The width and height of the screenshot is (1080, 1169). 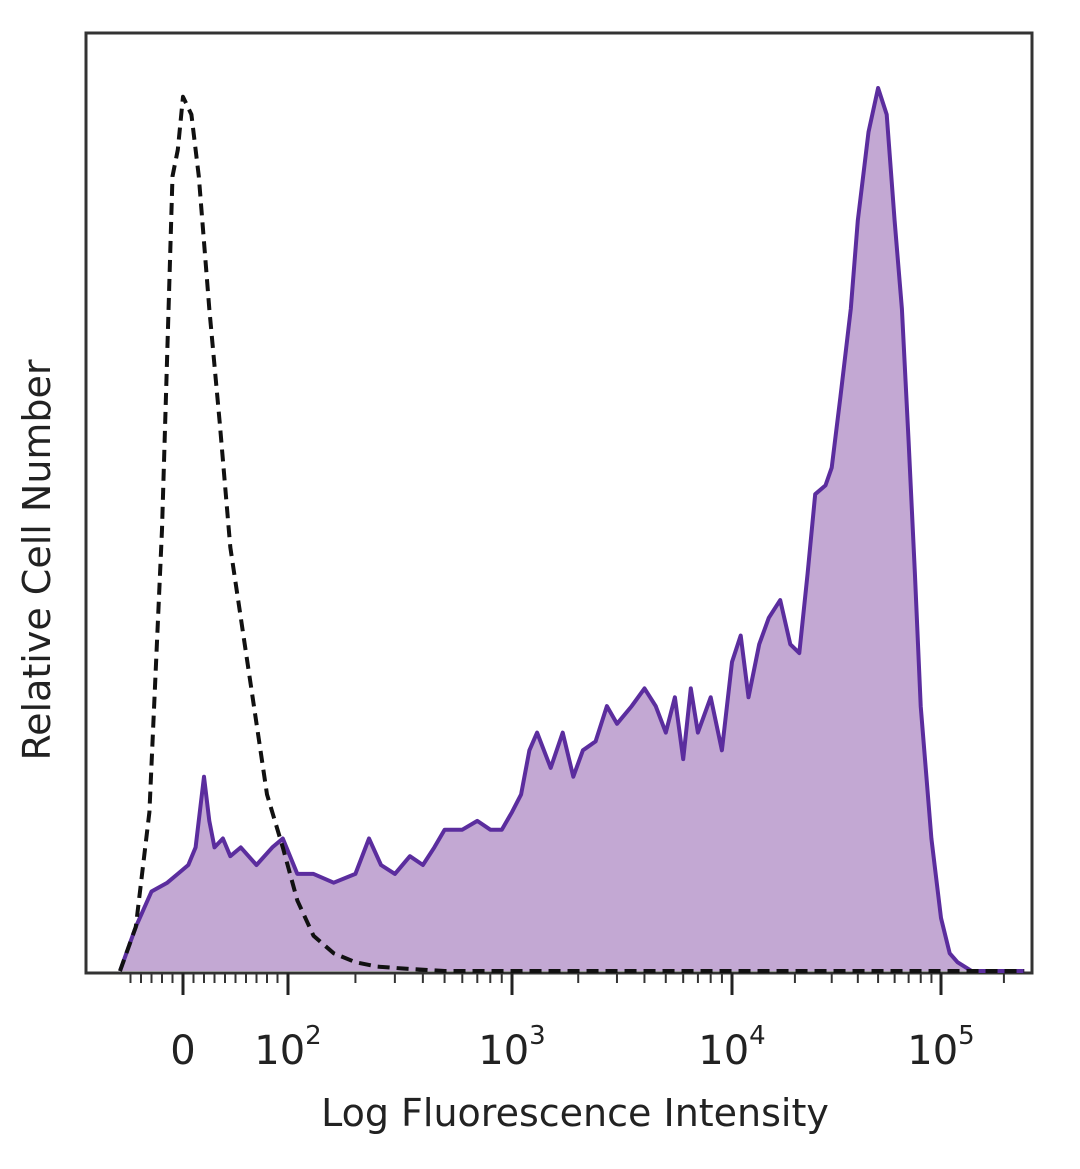 I want to click on x-tick-label: 10⁵, so click(x=940, y=1047).